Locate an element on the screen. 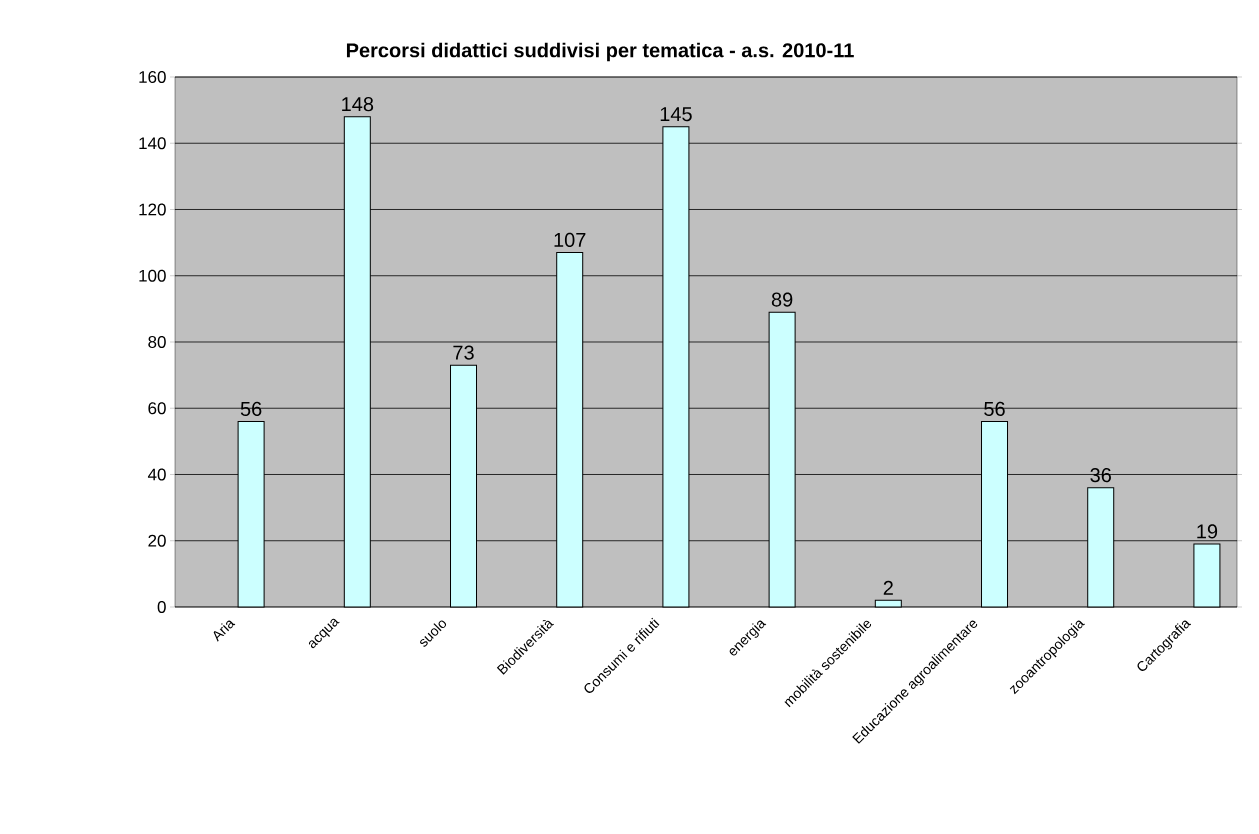 This screenshot has height=834, width=1259. data-label: 2 is located at coordinates (888, 587).